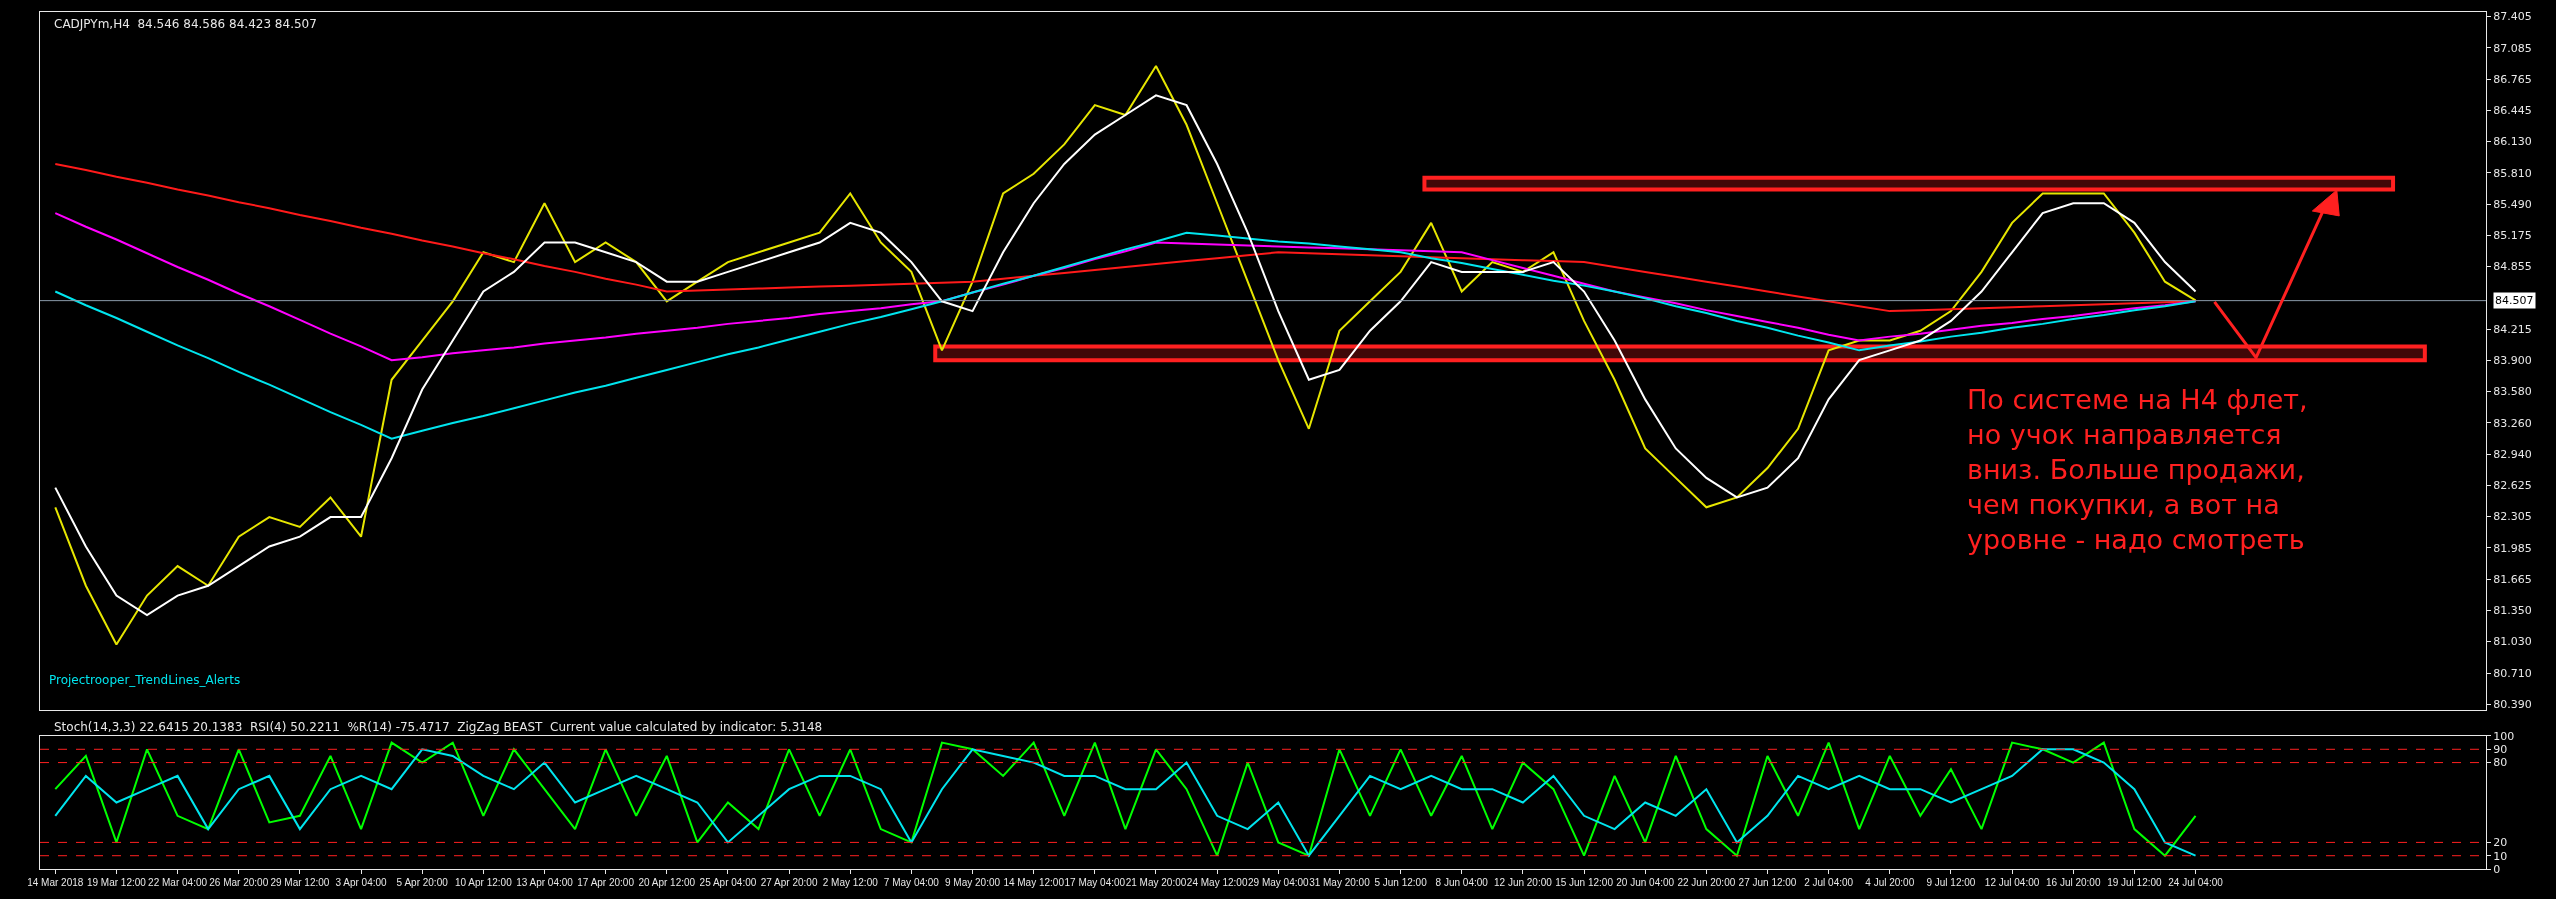 The width and height of the screenshot is (2556, 899). Describe the element at coordinates (2512, 423) in the screenshot. I see `y-tick-label: 83.260` at that location.